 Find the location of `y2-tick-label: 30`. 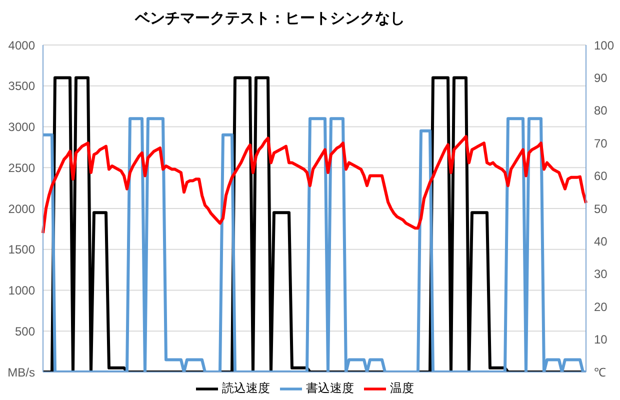

y2-tick-label: 30 is located at coordinates (601, 274).